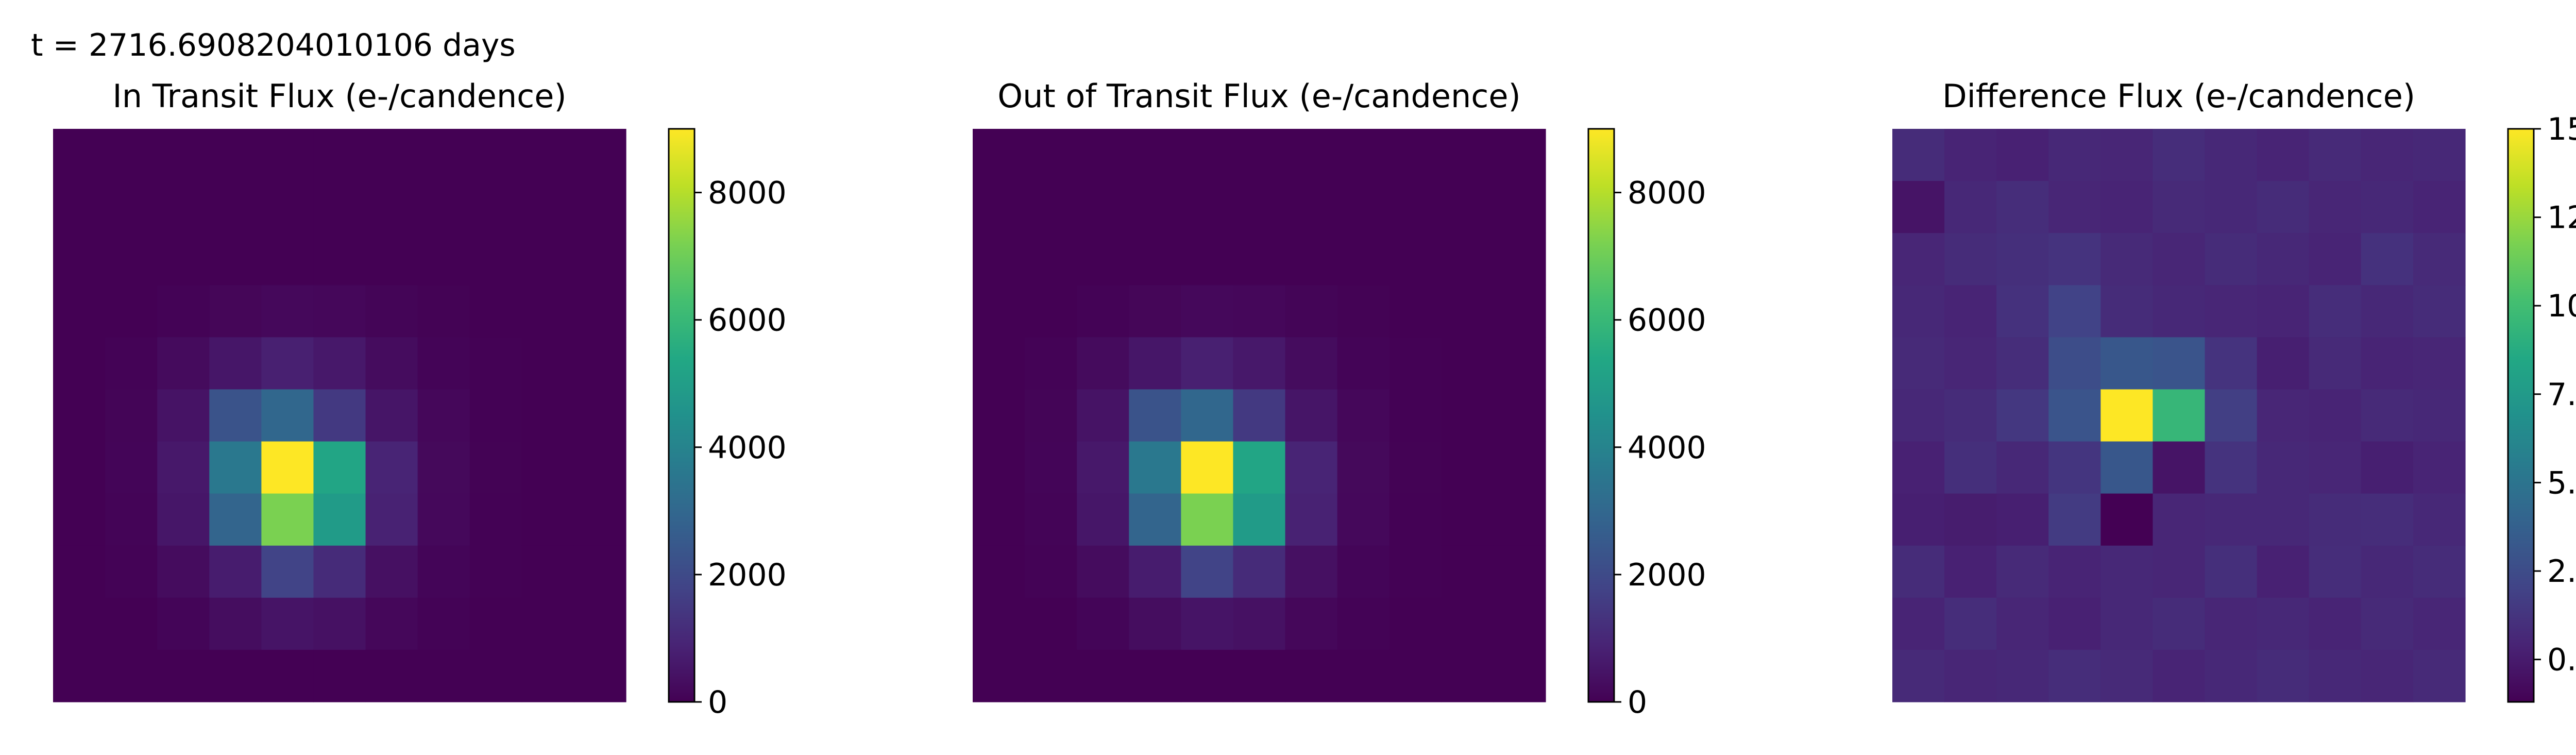 The height and width of the screenshot is (755, 2576). I want to click on colorbar-tick-label: 12.5, so click(2561, 218).